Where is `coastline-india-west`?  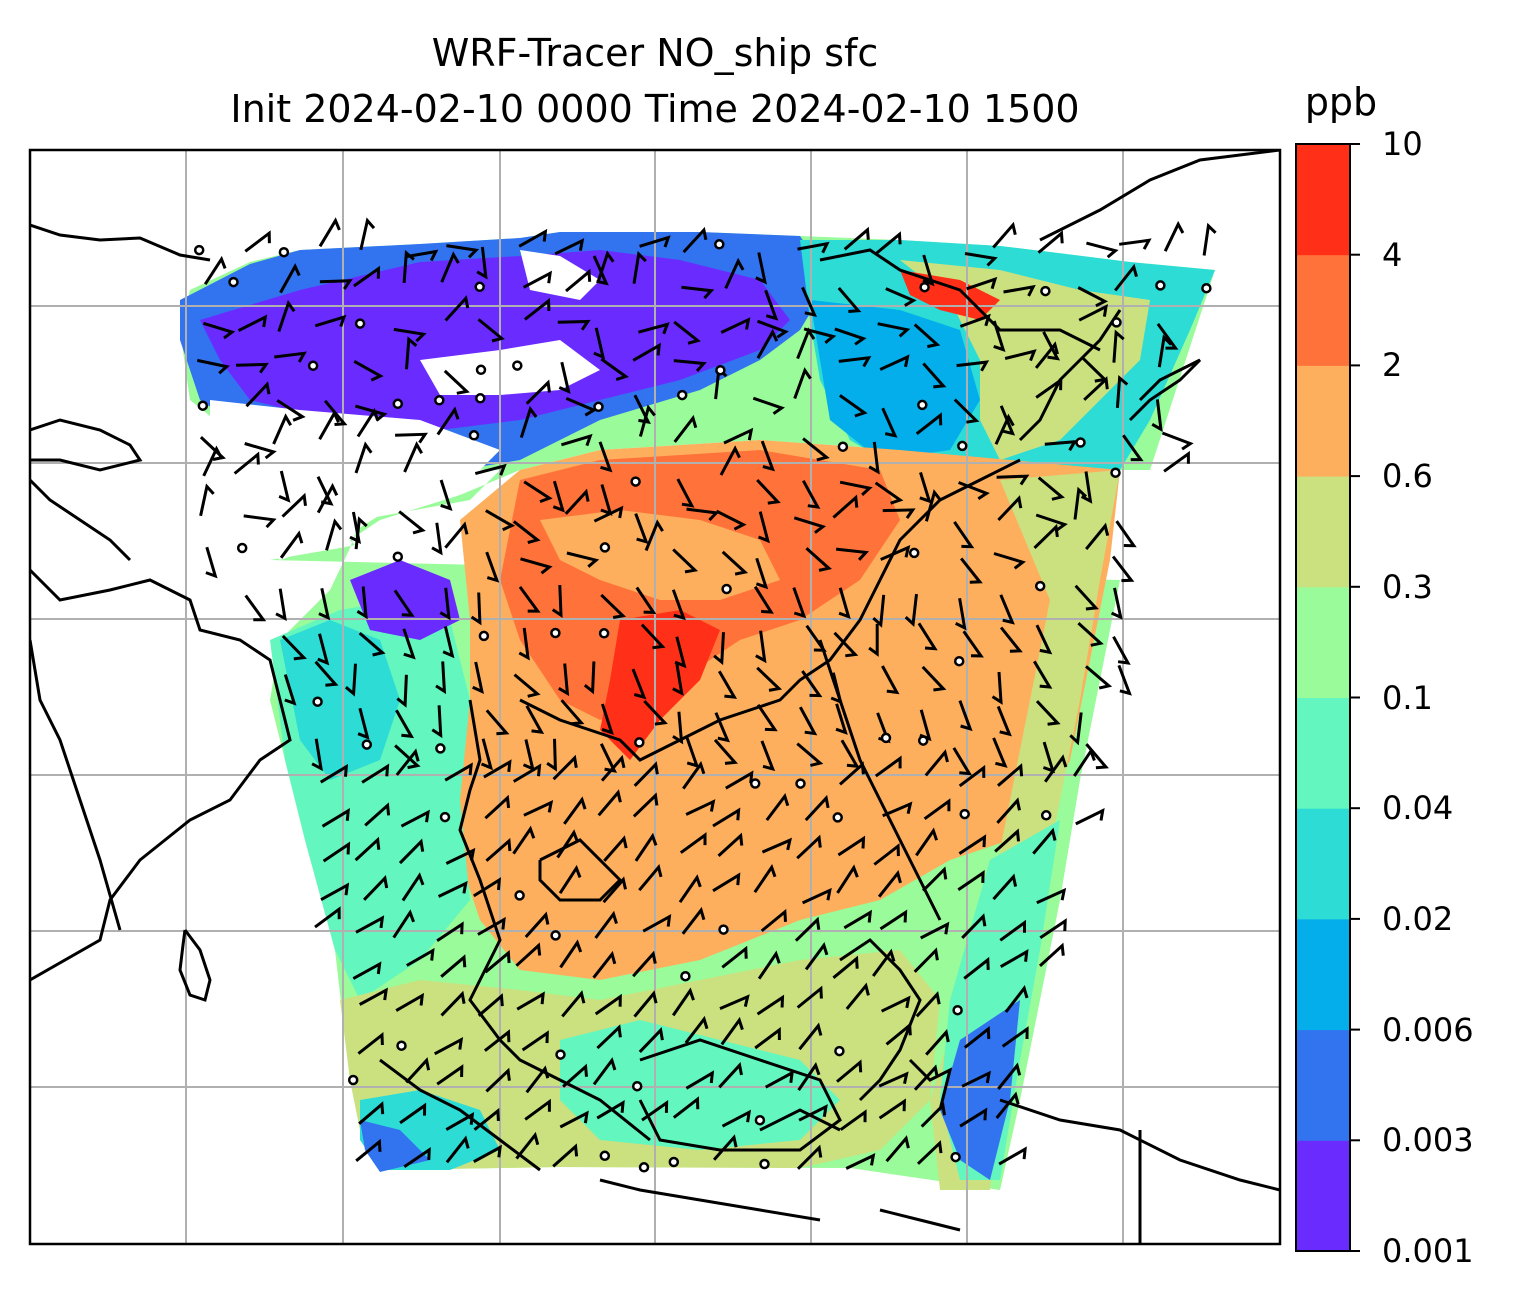
coastline-india-west is located at coordinates (76, 785).